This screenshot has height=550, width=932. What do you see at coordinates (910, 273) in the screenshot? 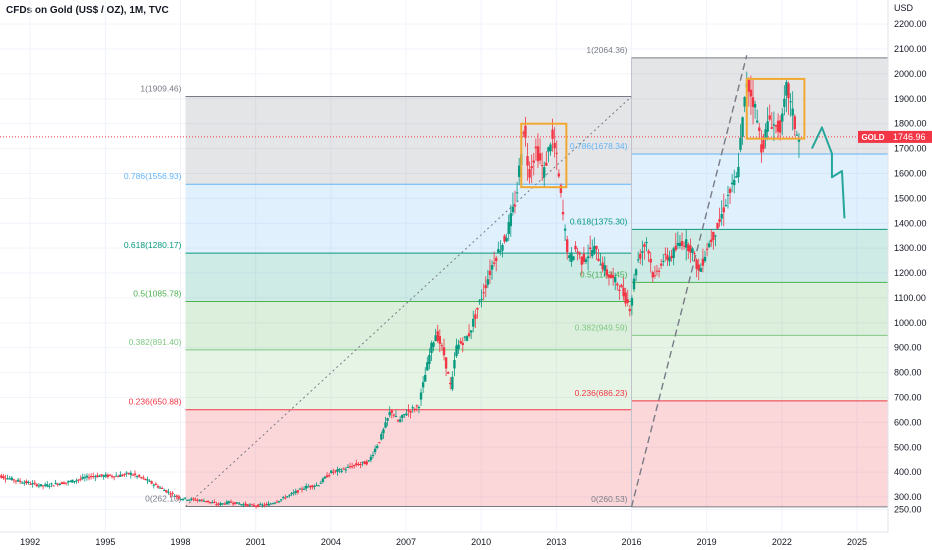
I see `y-tick-label: 1200.00` at bounding box center [910, 273].